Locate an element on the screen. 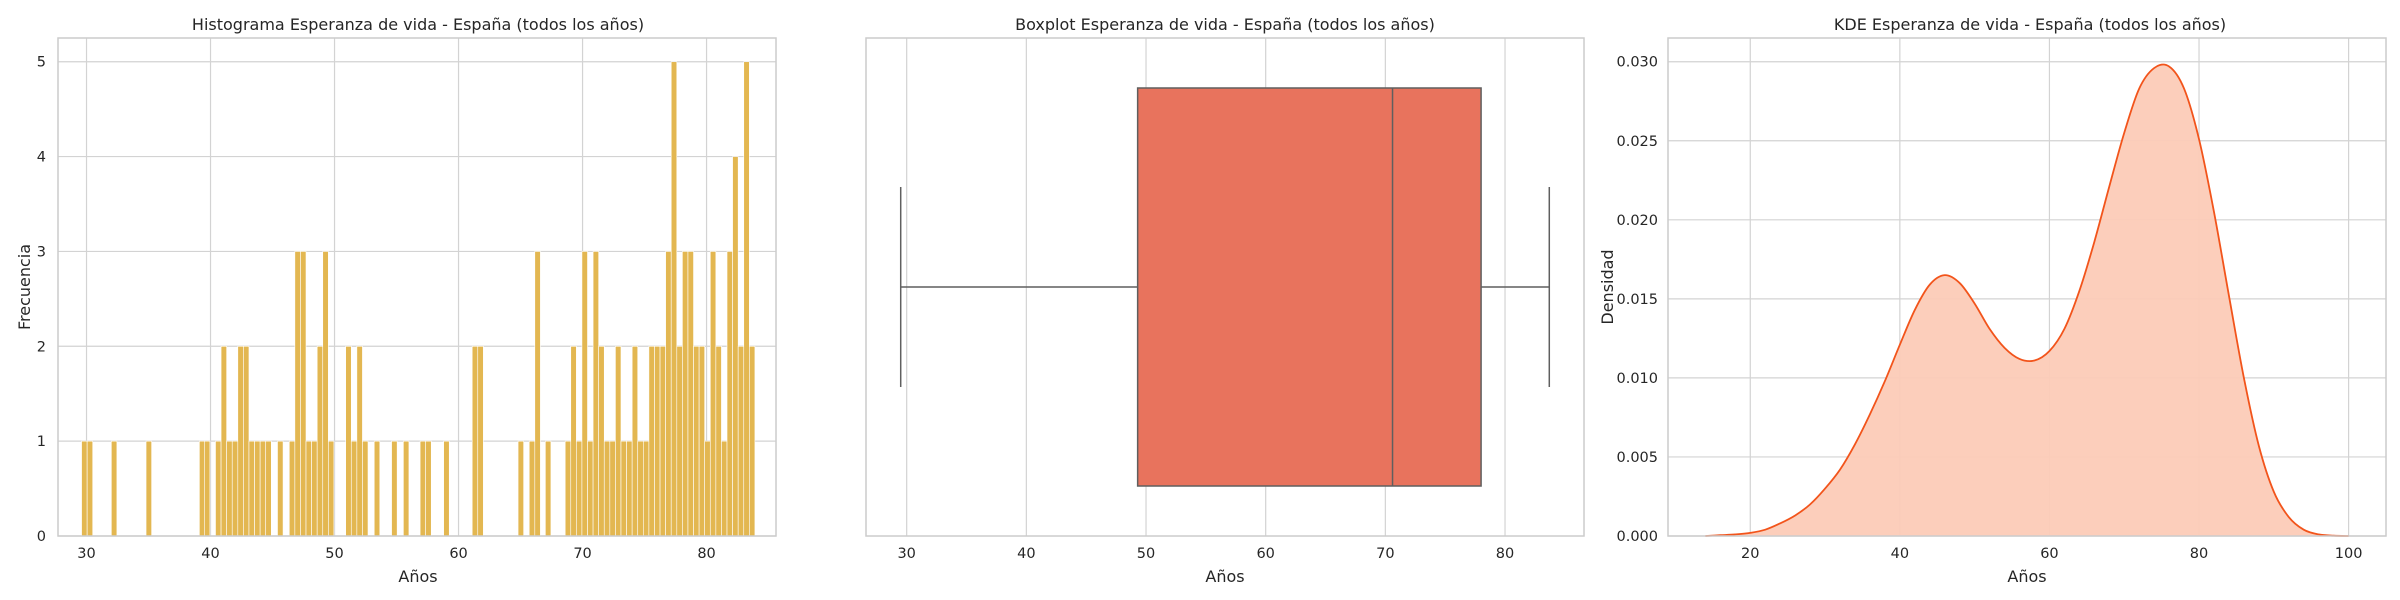 This screenshot has width=2400, height=600. y-tick-label: 0.025 is located at coordinates (1637, 142).